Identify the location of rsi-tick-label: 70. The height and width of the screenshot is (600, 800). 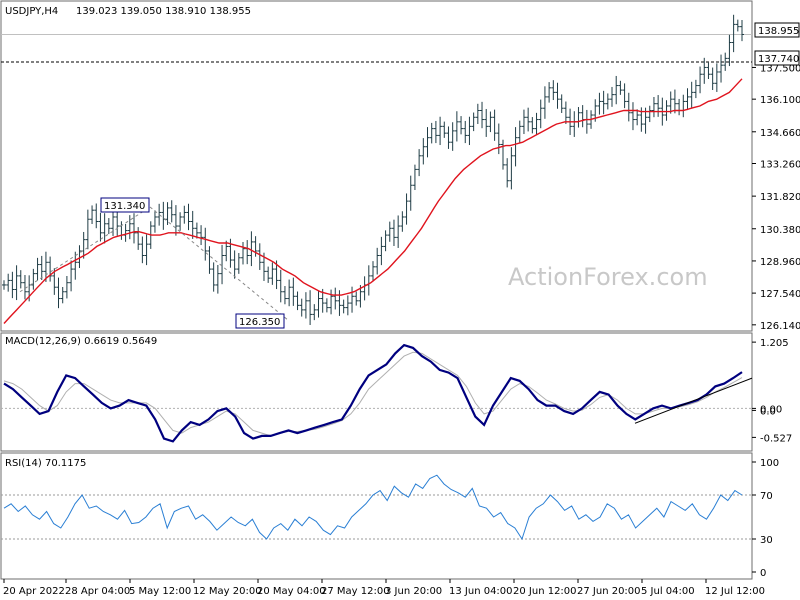
(766, 496).